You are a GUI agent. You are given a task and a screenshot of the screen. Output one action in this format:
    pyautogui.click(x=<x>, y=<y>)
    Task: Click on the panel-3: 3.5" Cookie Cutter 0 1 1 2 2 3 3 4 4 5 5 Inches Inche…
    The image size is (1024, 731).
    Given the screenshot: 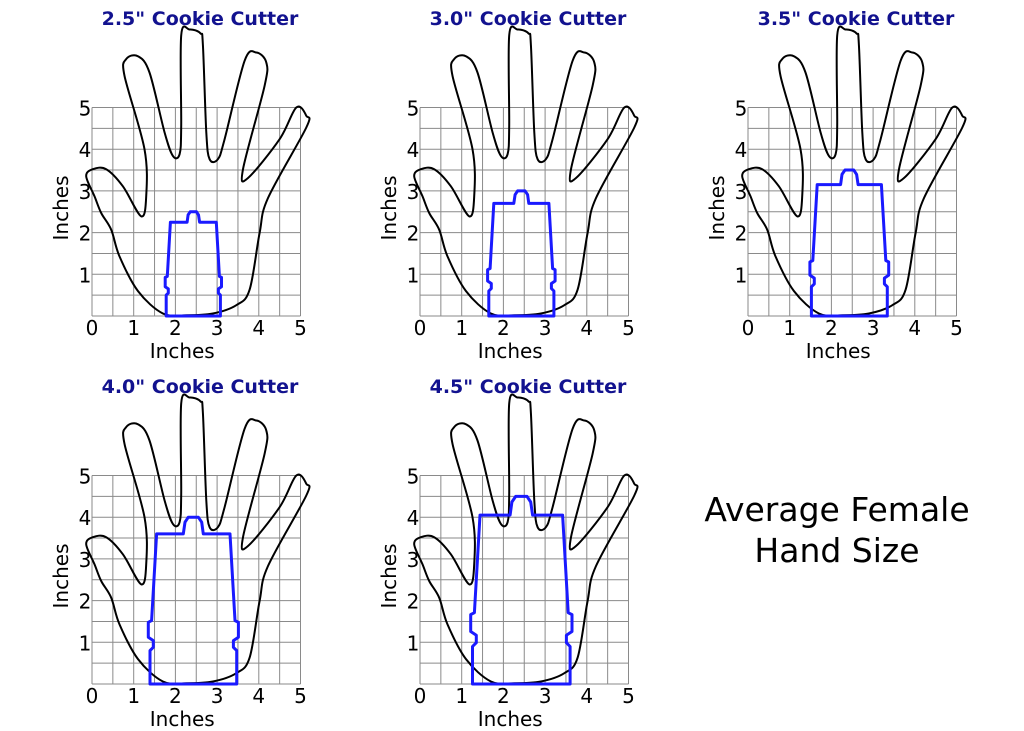 What is the action you would take?
    pyautogui.click(x=836, y=185)
    